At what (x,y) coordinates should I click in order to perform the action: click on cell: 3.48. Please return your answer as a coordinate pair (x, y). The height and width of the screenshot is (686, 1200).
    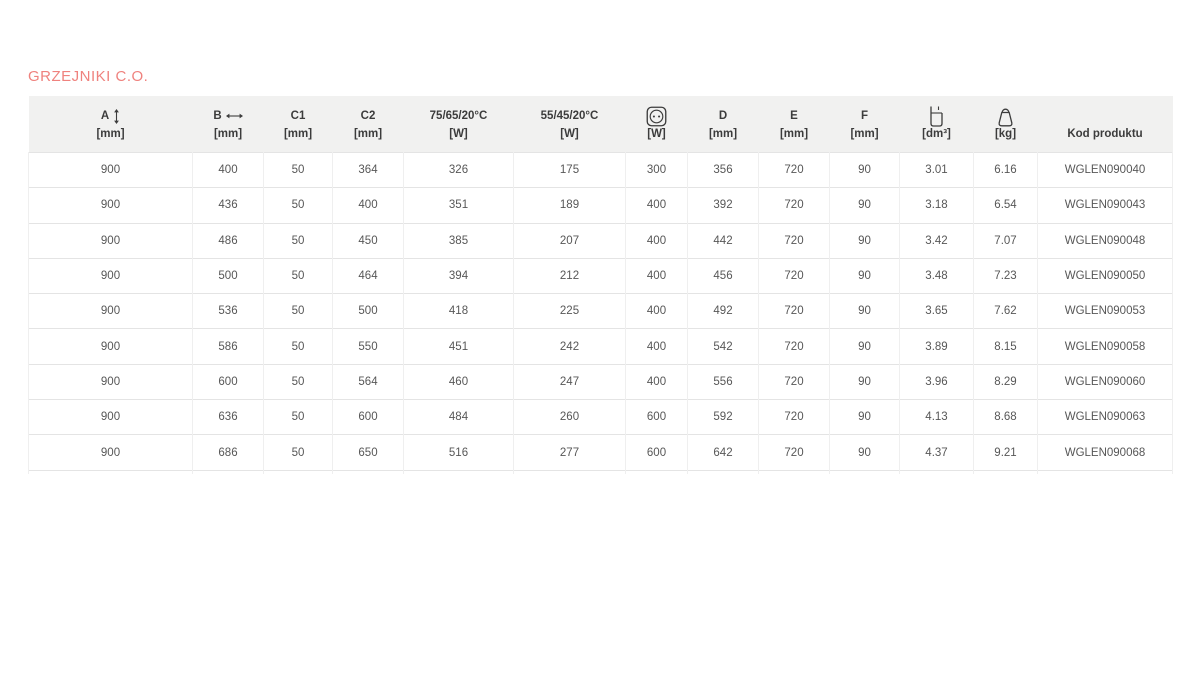
    Looking at the image, I should click on (936, 275).